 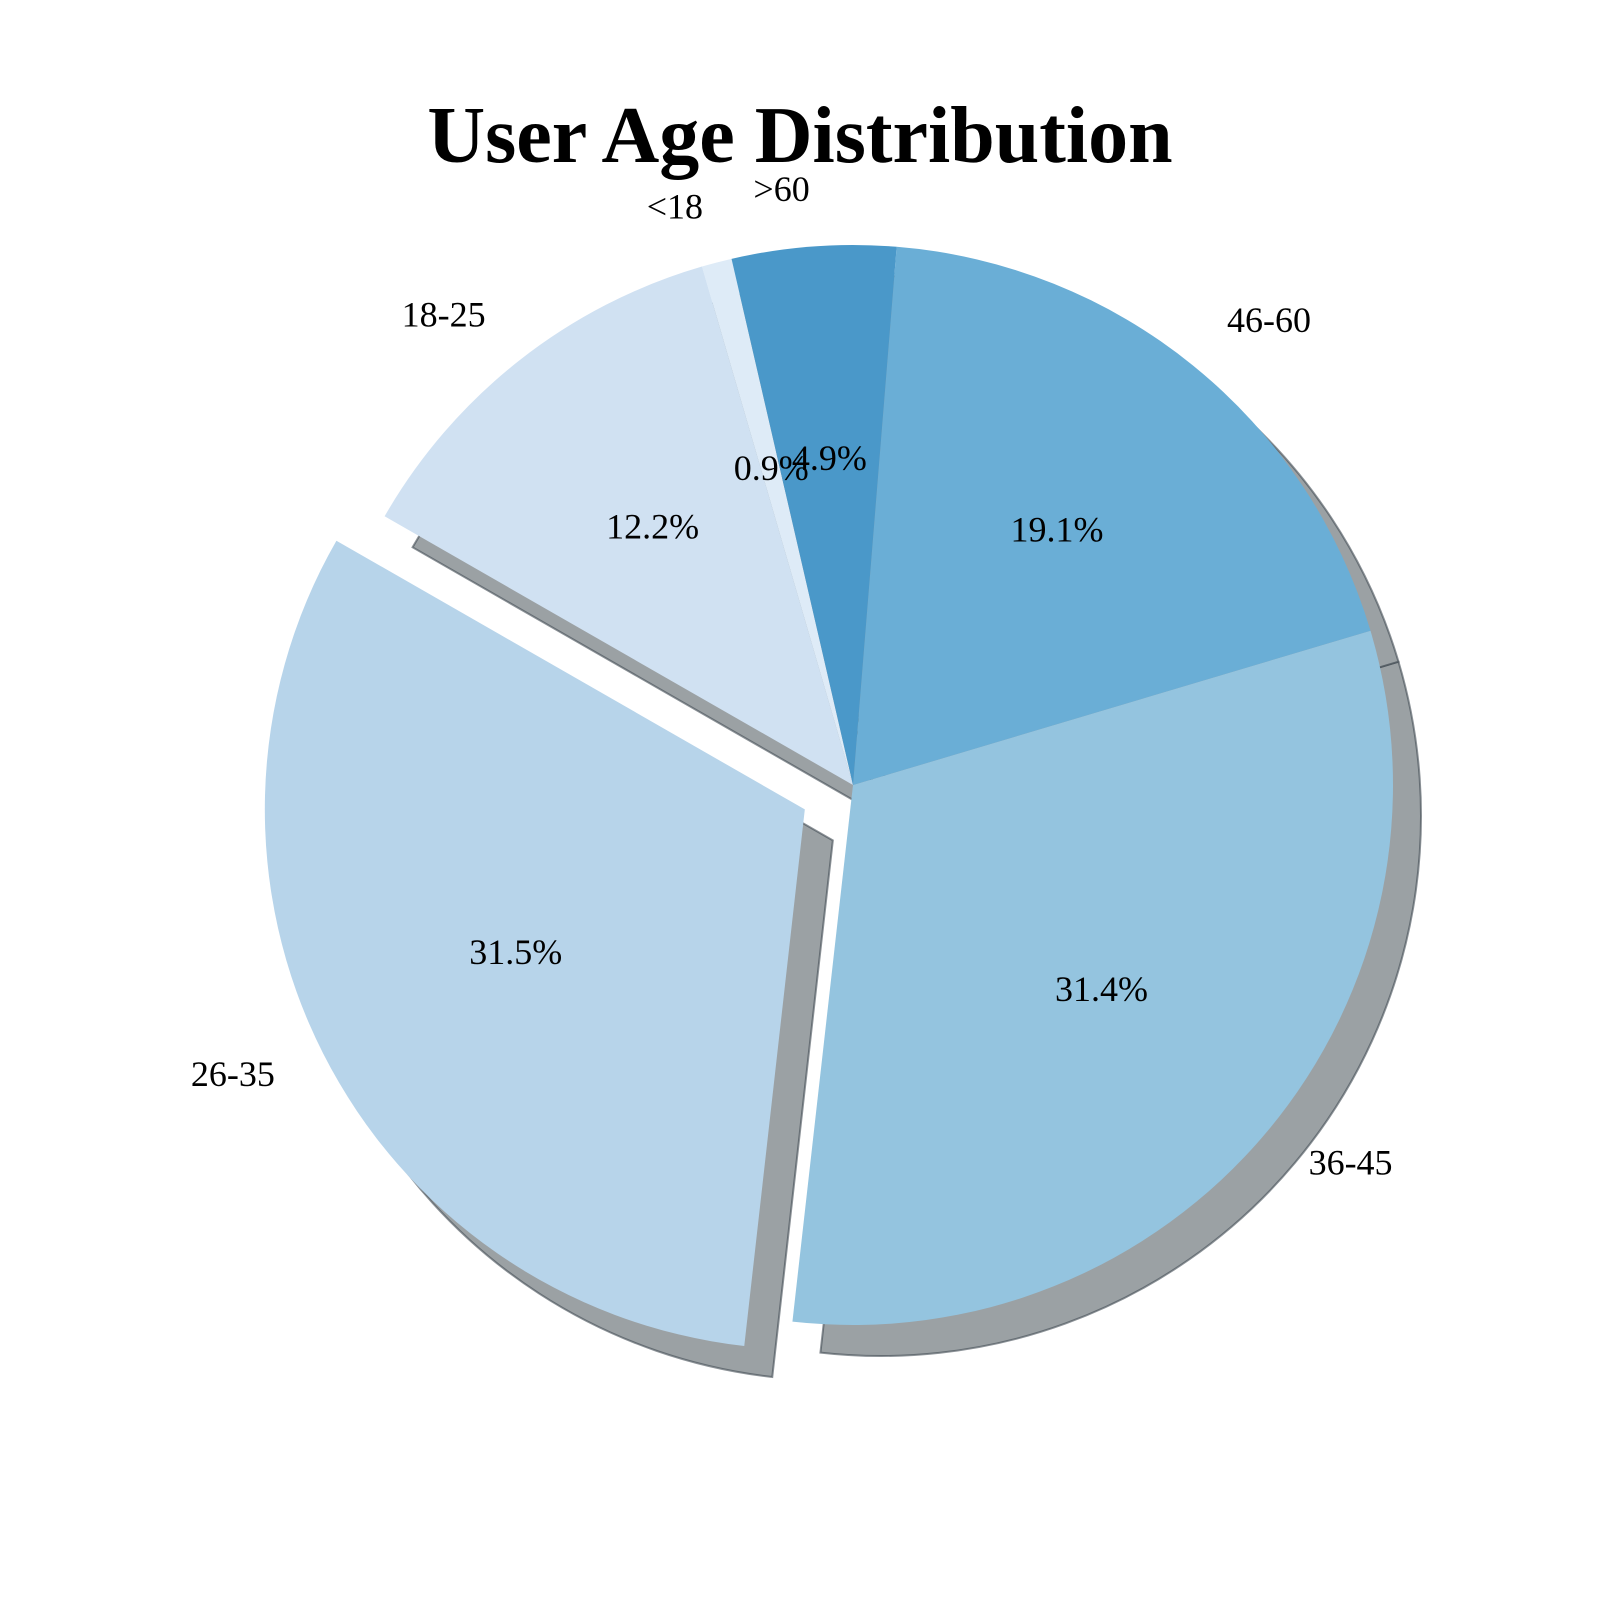 What do you see at coordinates (1351, 1162) in the screenshot?
I see `category-label-36-45: 36-45` at bounding box center [1351, 1162].